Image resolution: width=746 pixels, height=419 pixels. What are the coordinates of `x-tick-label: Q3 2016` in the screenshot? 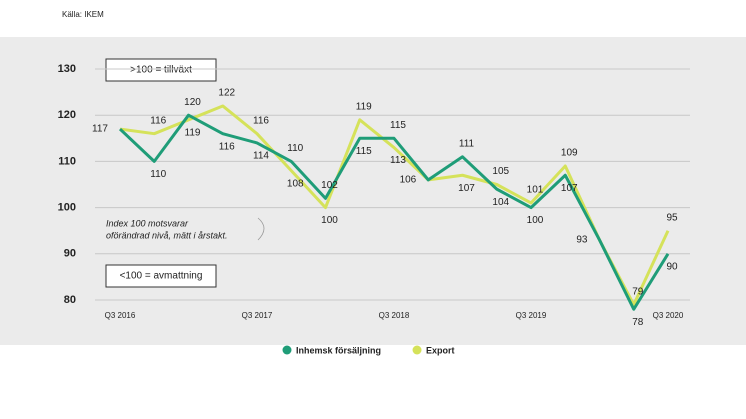 It's located at (120, 315).